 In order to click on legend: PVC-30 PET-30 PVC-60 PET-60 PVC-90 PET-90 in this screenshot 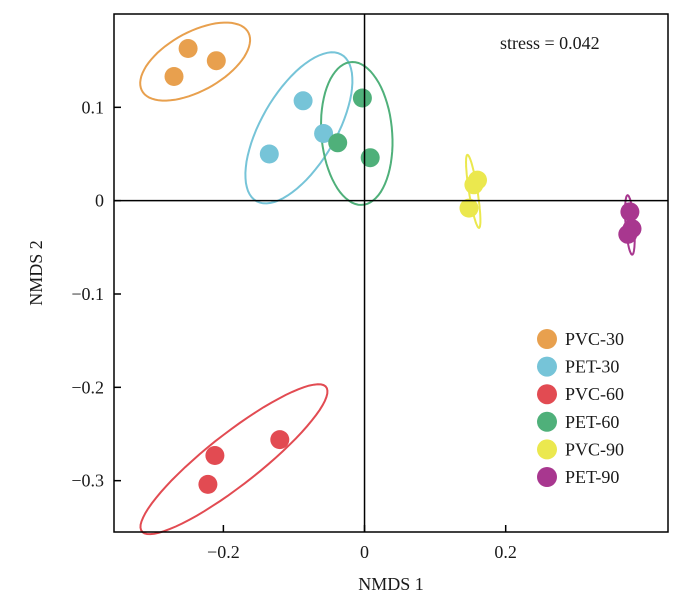, I will do `click(580, 408)`.